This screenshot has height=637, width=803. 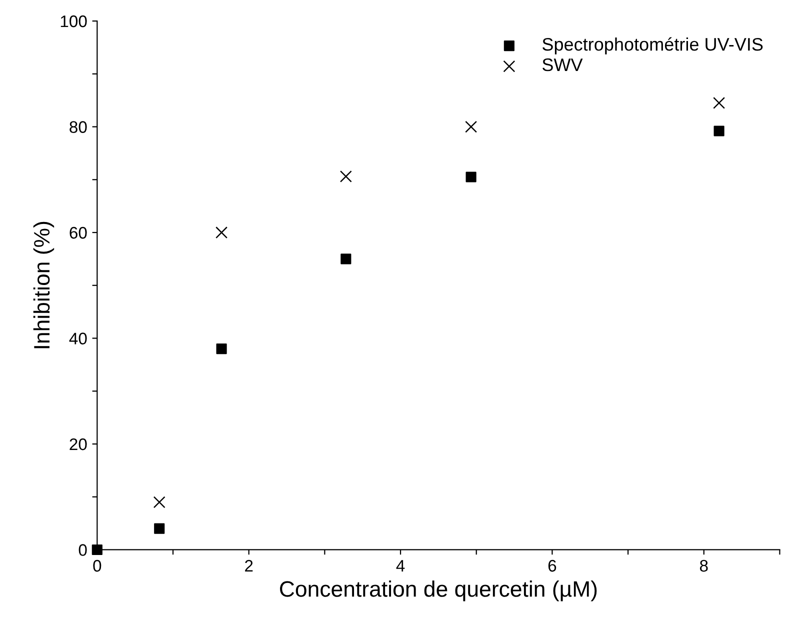 I want to click on y-tick-label: 100, so click(x=73, y=21).